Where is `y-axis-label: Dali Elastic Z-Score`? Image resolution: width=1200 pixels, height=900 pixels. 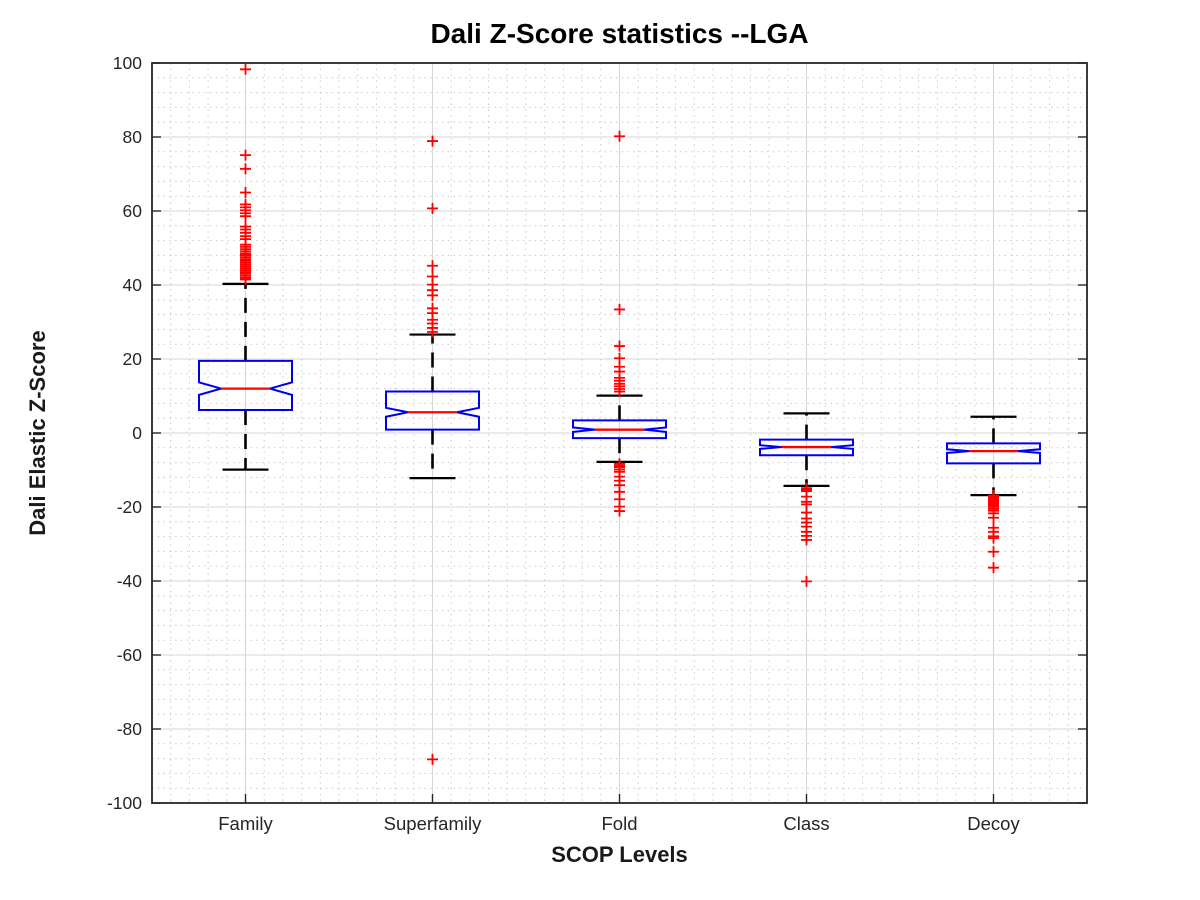
y-axis-label: Dali Elastic Z-Score is located at coordinates (37, 433).